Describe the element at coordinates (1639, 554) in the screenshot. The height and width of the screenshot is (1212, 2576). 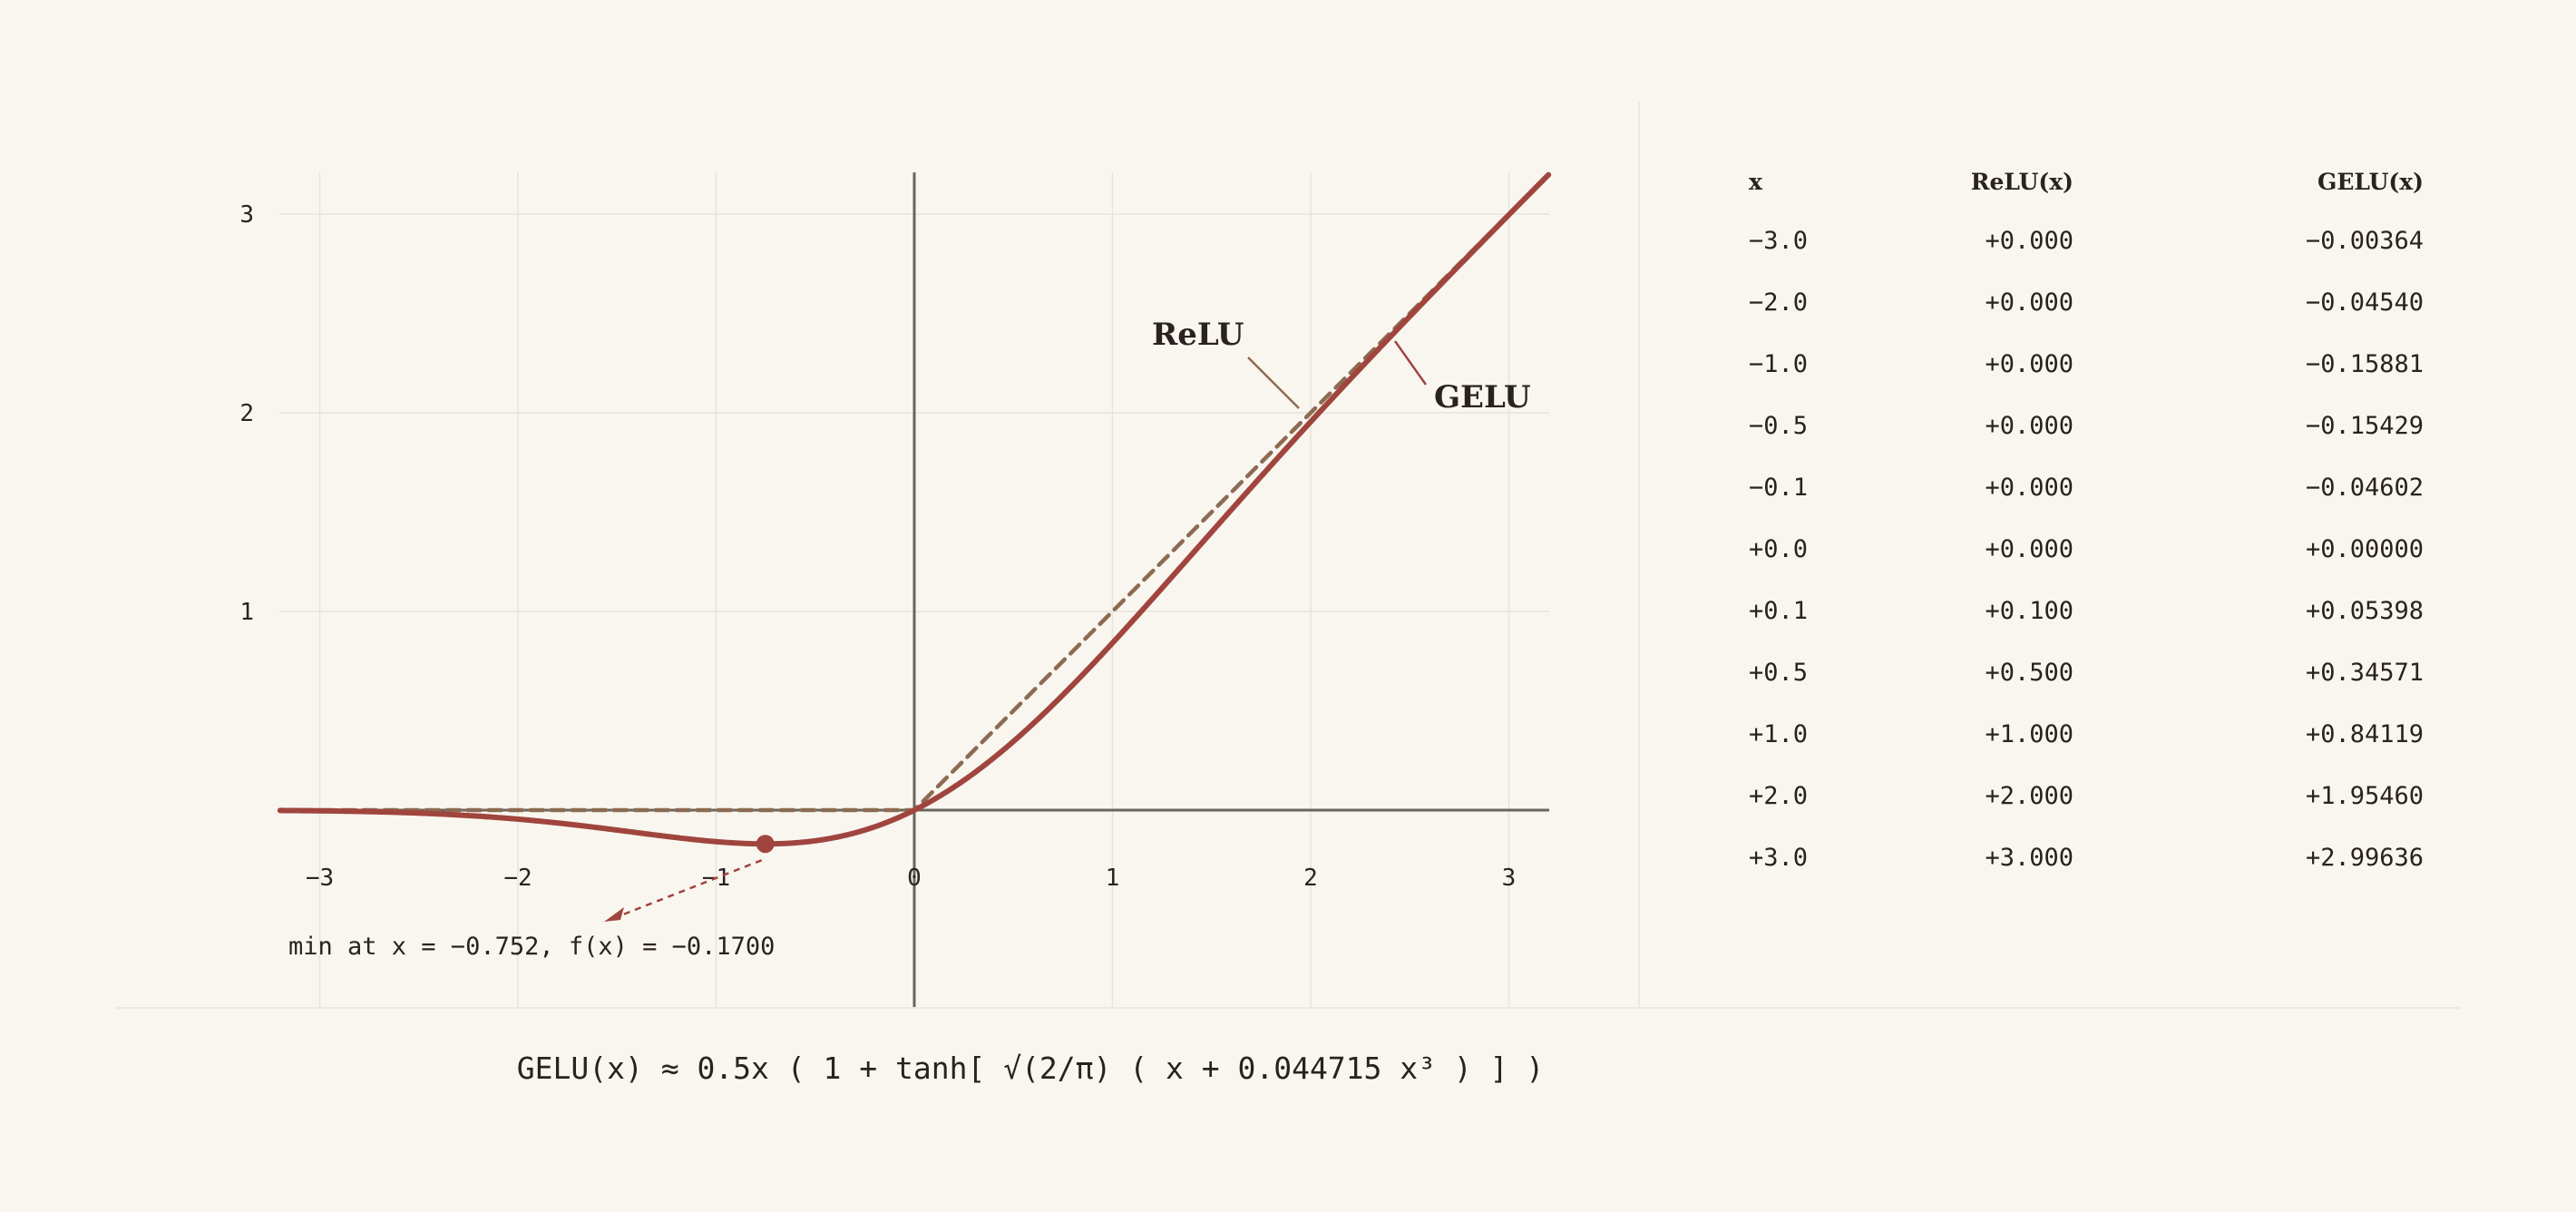
I see `vertical-divider` at that location.